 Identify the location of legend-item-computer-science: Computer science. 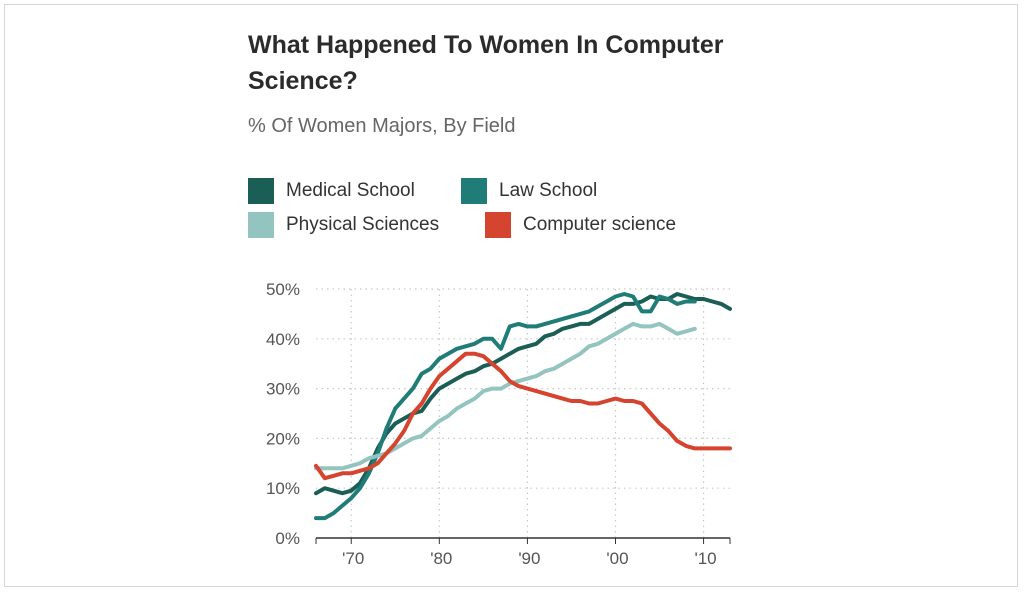
(580, 225).